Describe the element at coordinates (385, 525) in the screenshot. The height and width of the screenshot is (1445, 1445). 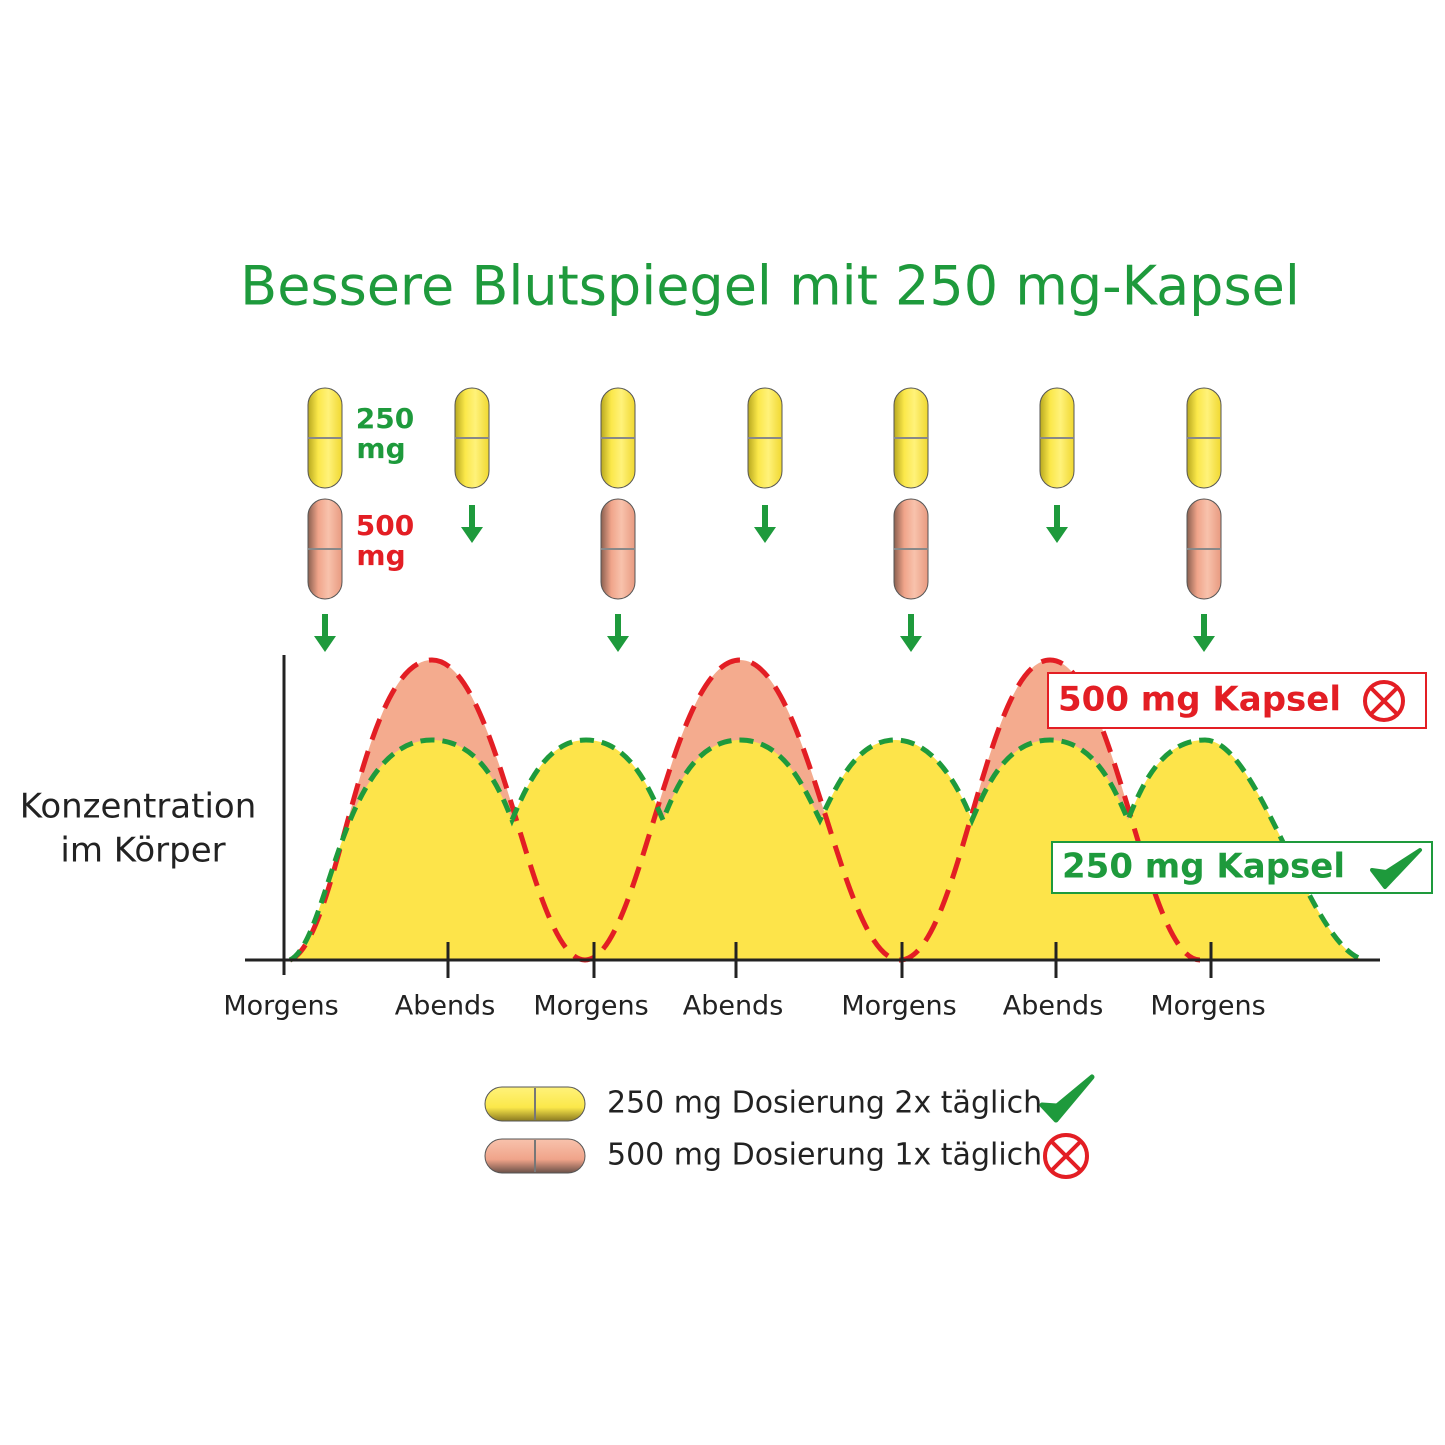
I see `capsule-dose: 500` at that location.